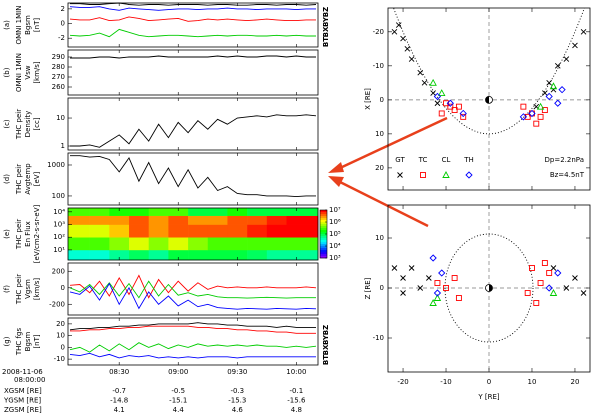 Image resolution: width=600 pixels, height=414 pixels. I want to click on y-tick-label: -10, so click(378, 338).